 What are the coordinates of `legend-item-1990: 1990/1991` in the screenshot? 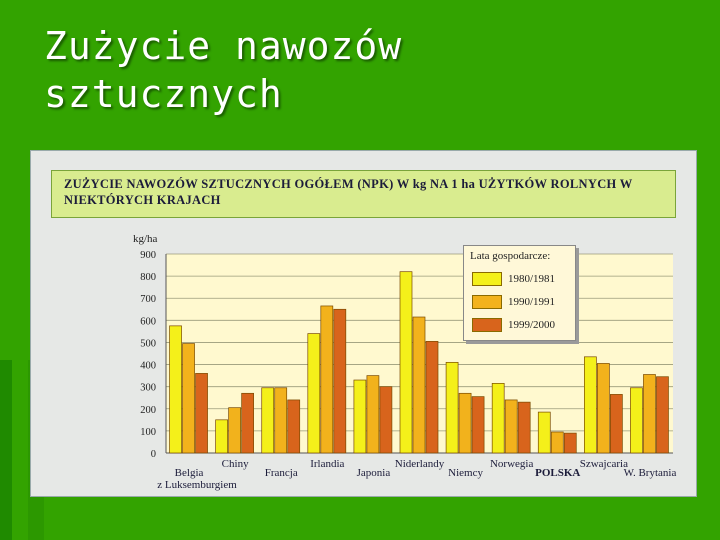 It's located at (513, 302).